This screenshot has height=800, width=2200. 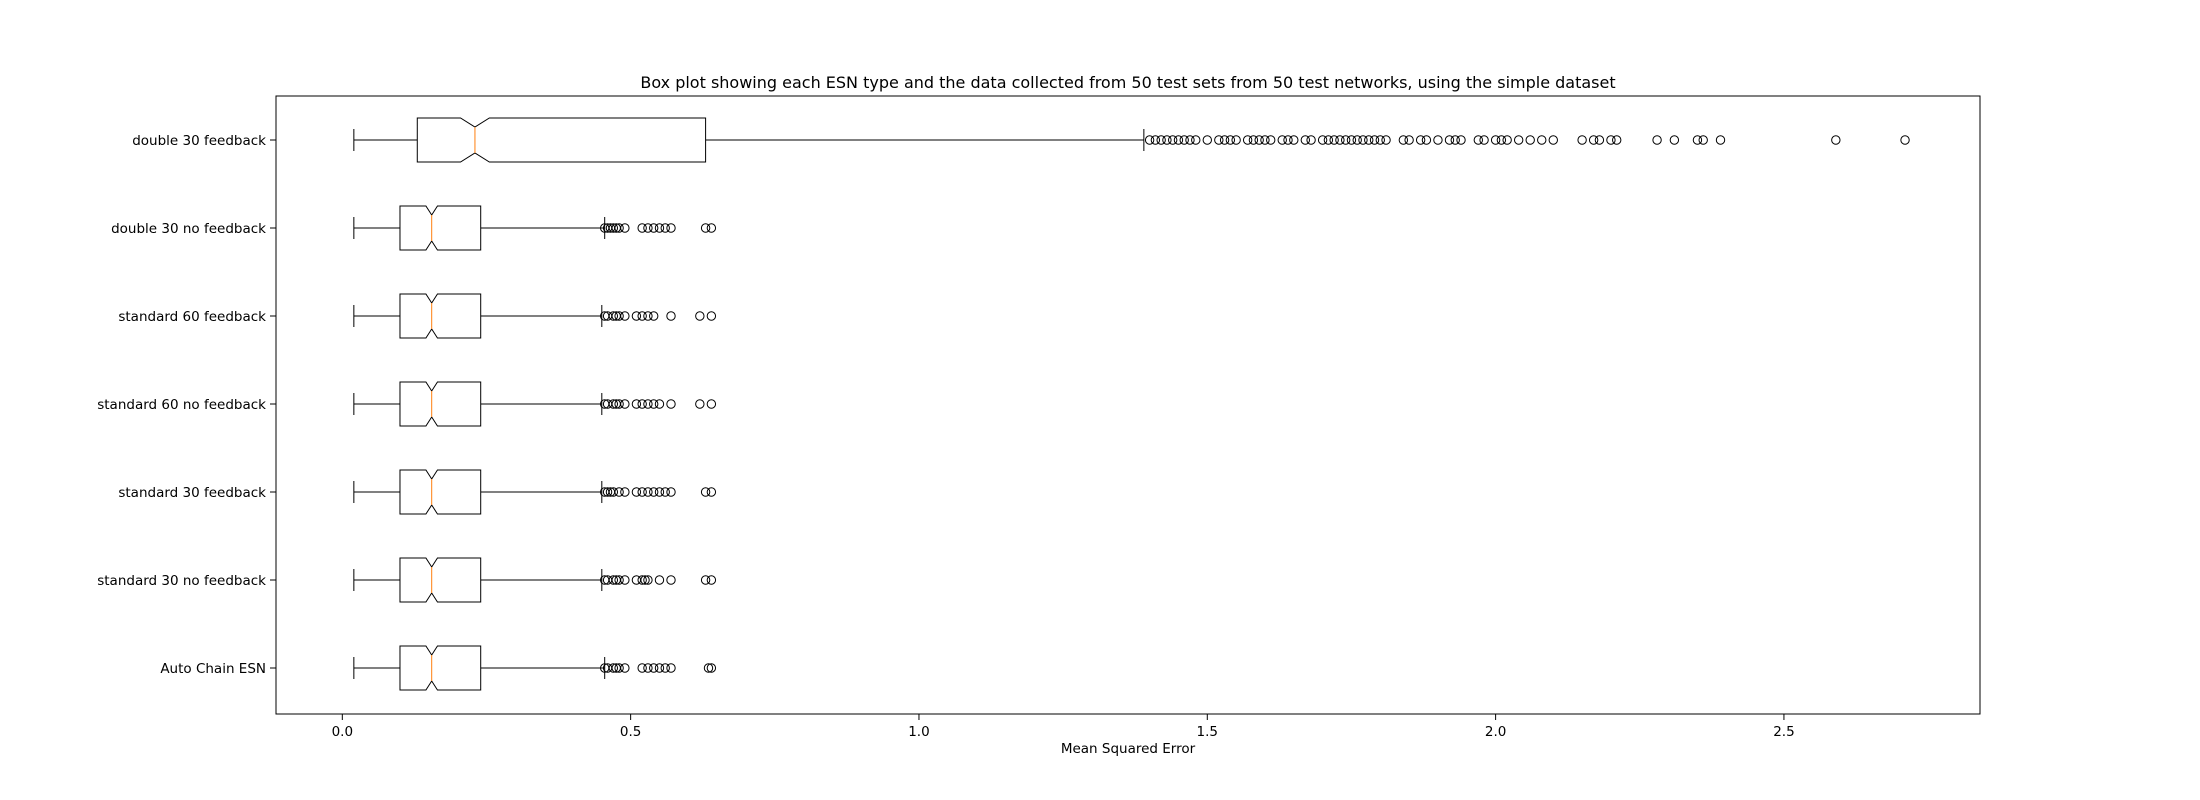 What do you see at coordinates (1495, 732) in the screenshot?
I see `x-tick-label-4: 2.0` at bounding box center [1495, 732].